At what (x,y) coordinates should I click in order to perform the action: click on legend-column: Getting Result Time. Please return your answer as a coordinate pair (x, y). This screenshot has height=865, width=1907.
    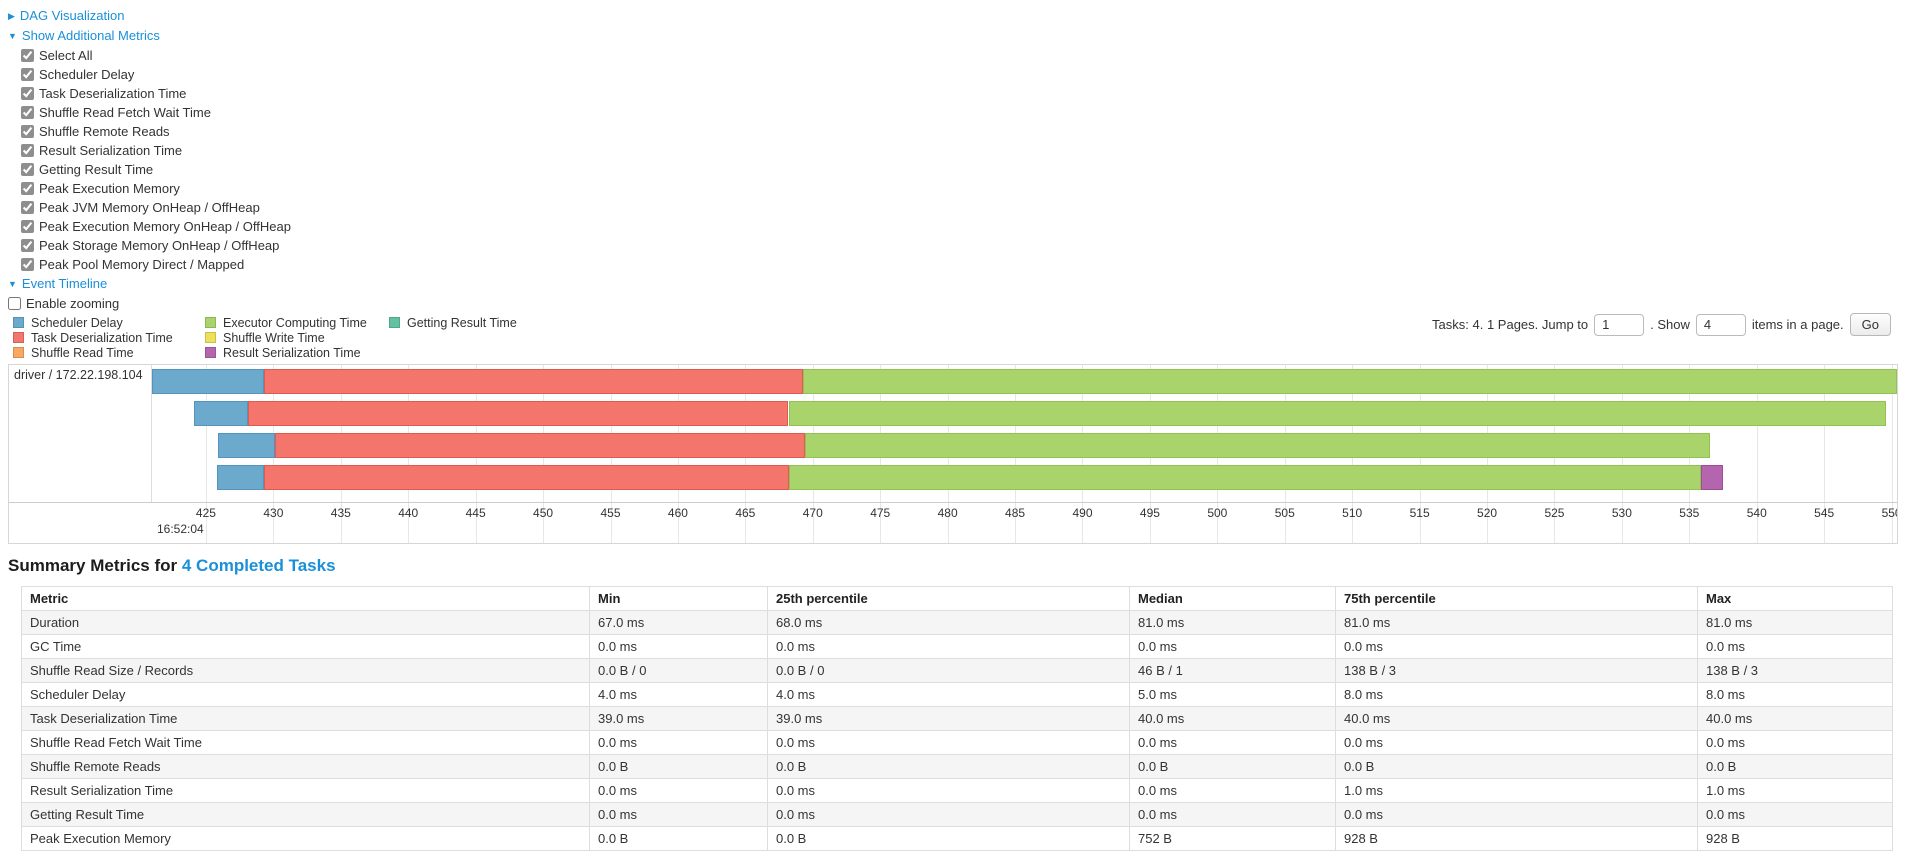
    Looking at the image, I should click on (453, 337).